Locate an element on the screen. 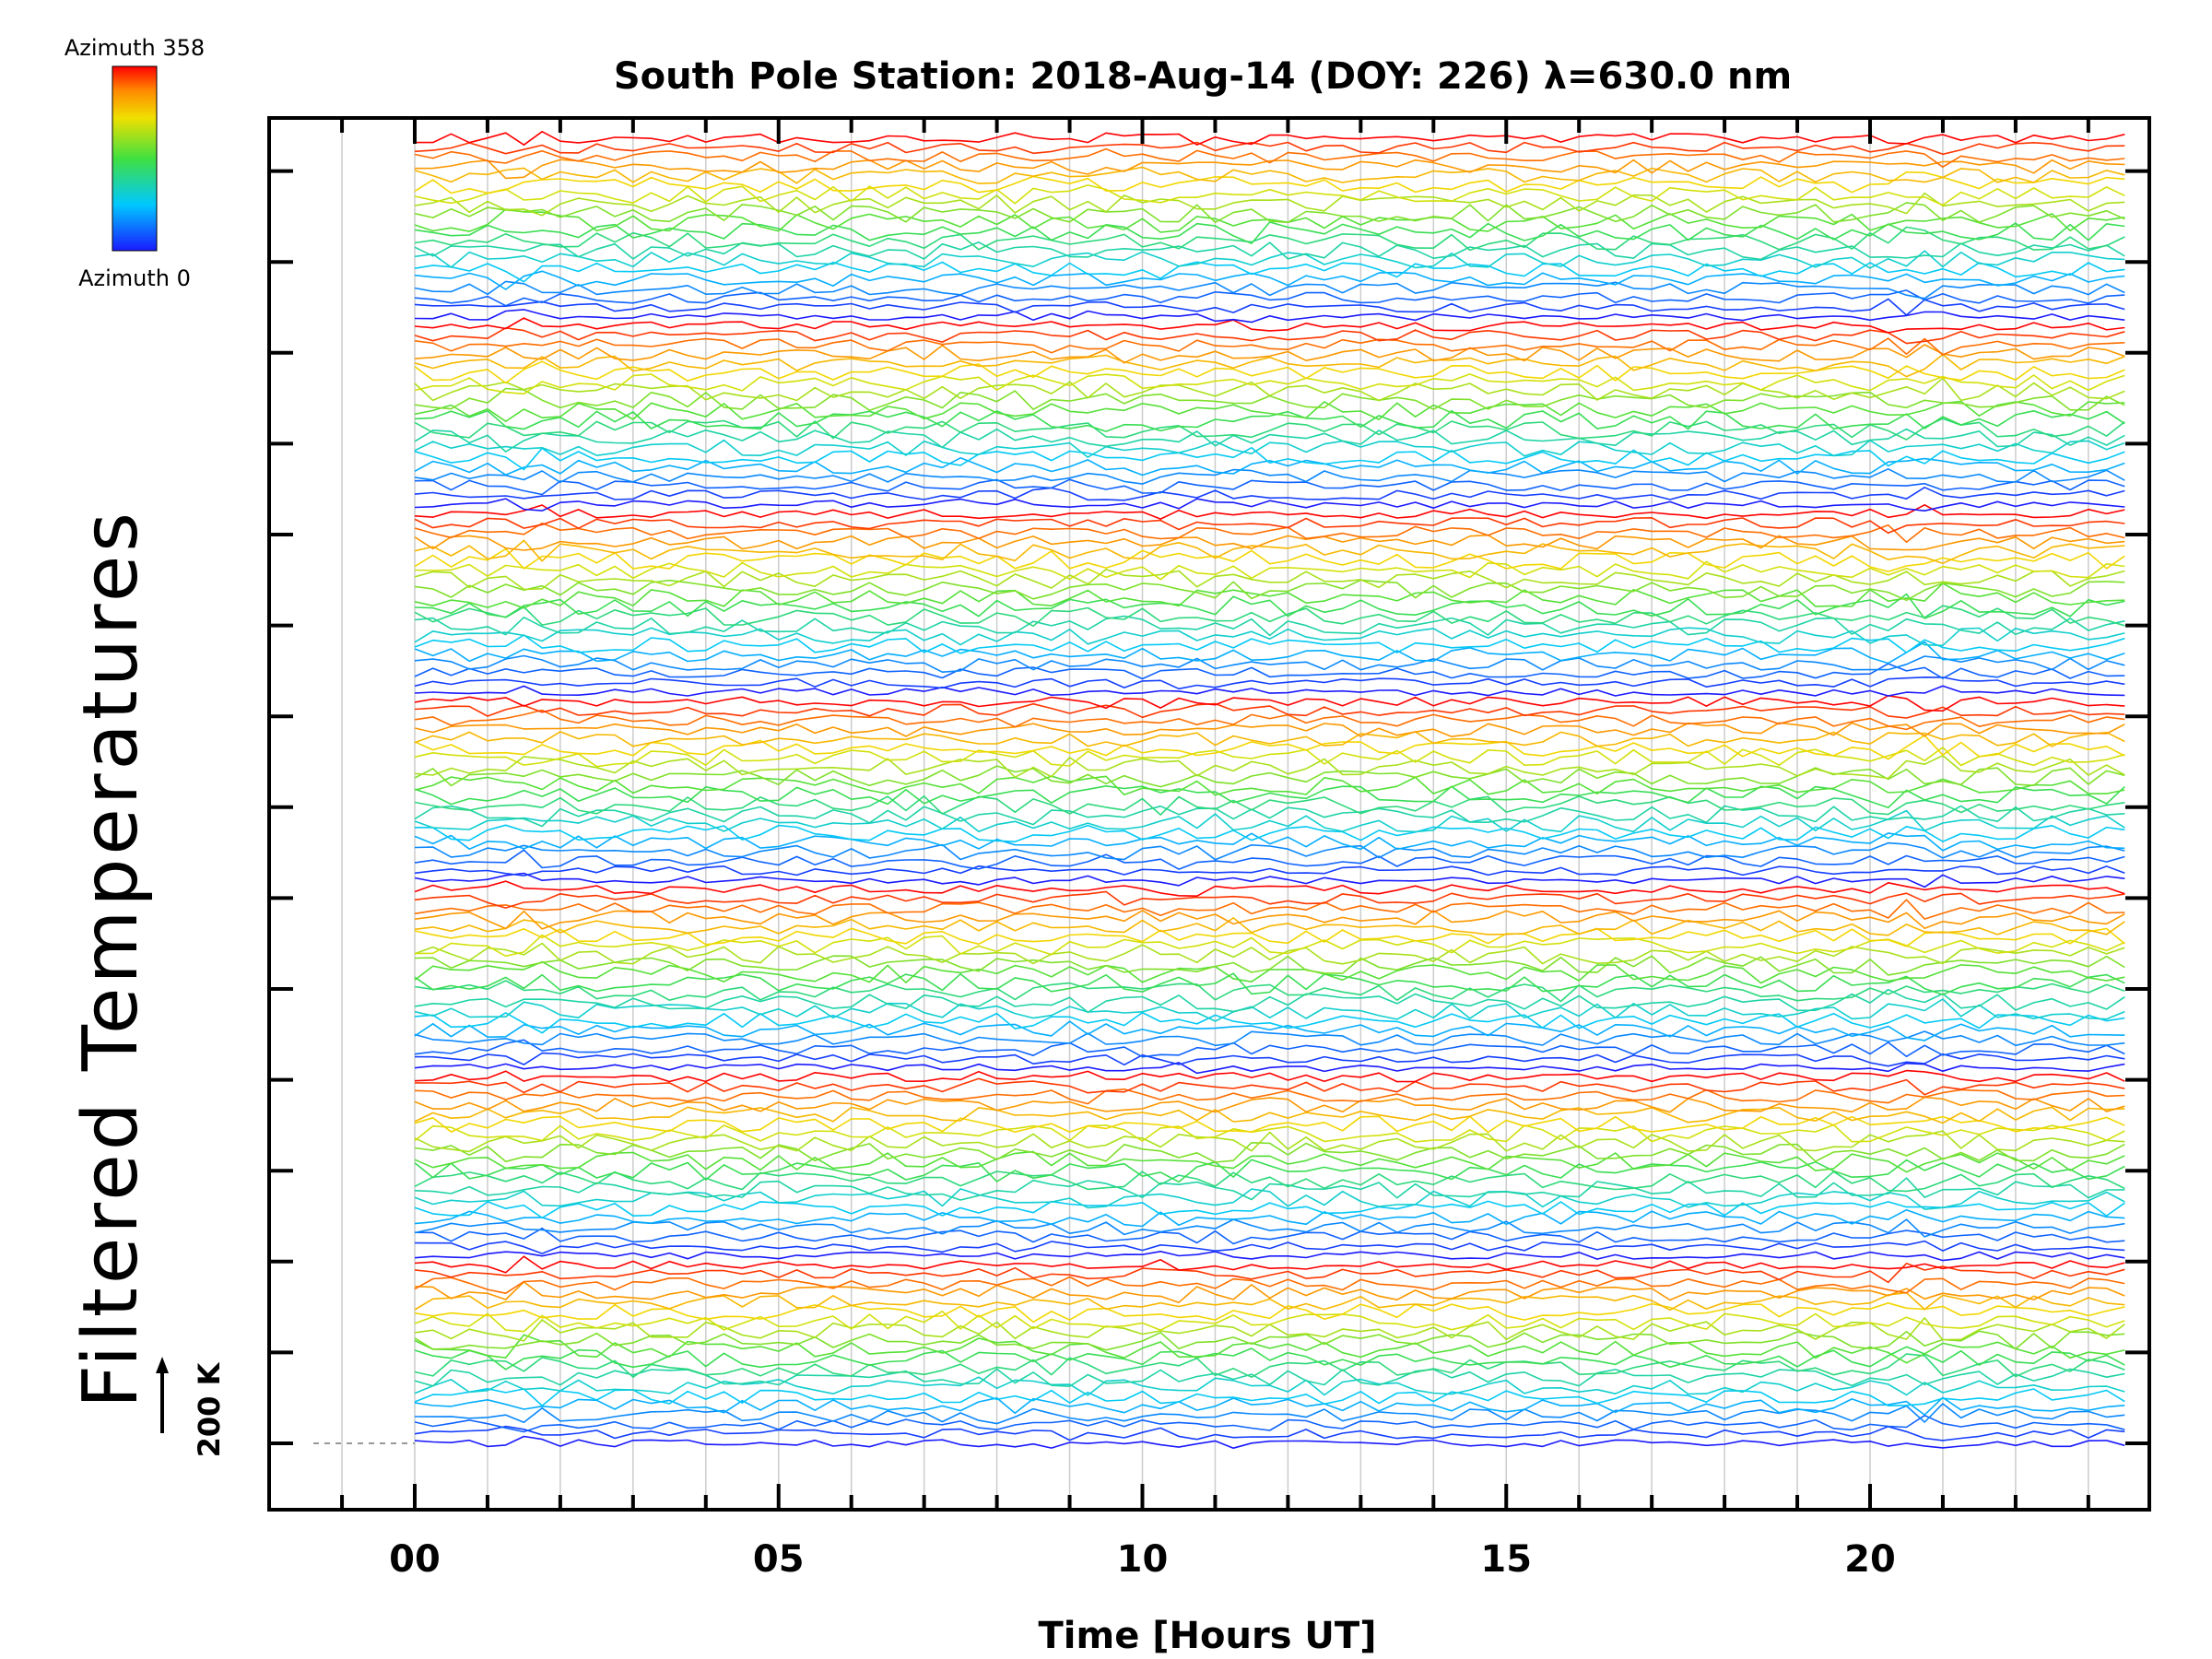 This screenshot has height=1659, width=2212. y-axis-label: Filtered Temperatures is located at coordinates (111, 958).